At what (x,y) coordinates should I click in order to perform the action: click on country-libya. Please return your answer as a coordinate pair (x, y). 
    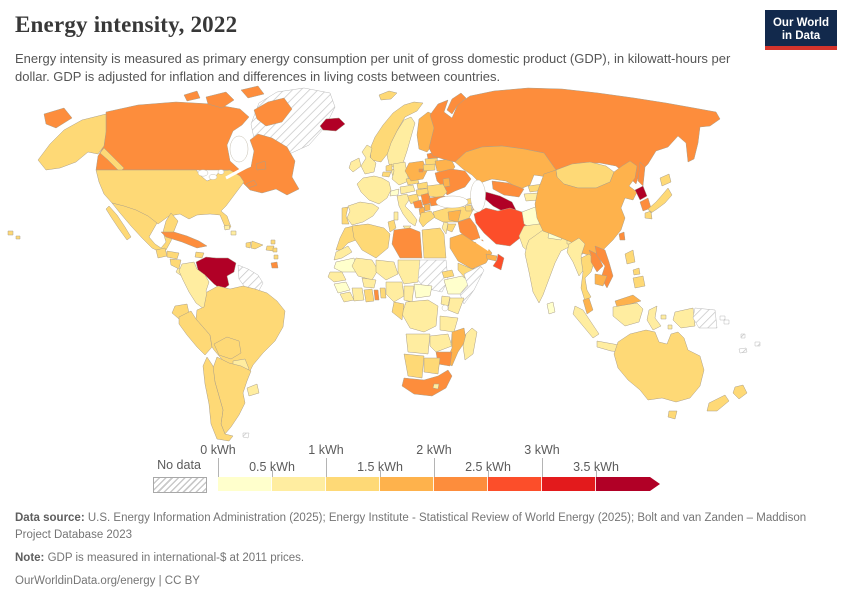
    Looking at the image, I should click on (407, 243).